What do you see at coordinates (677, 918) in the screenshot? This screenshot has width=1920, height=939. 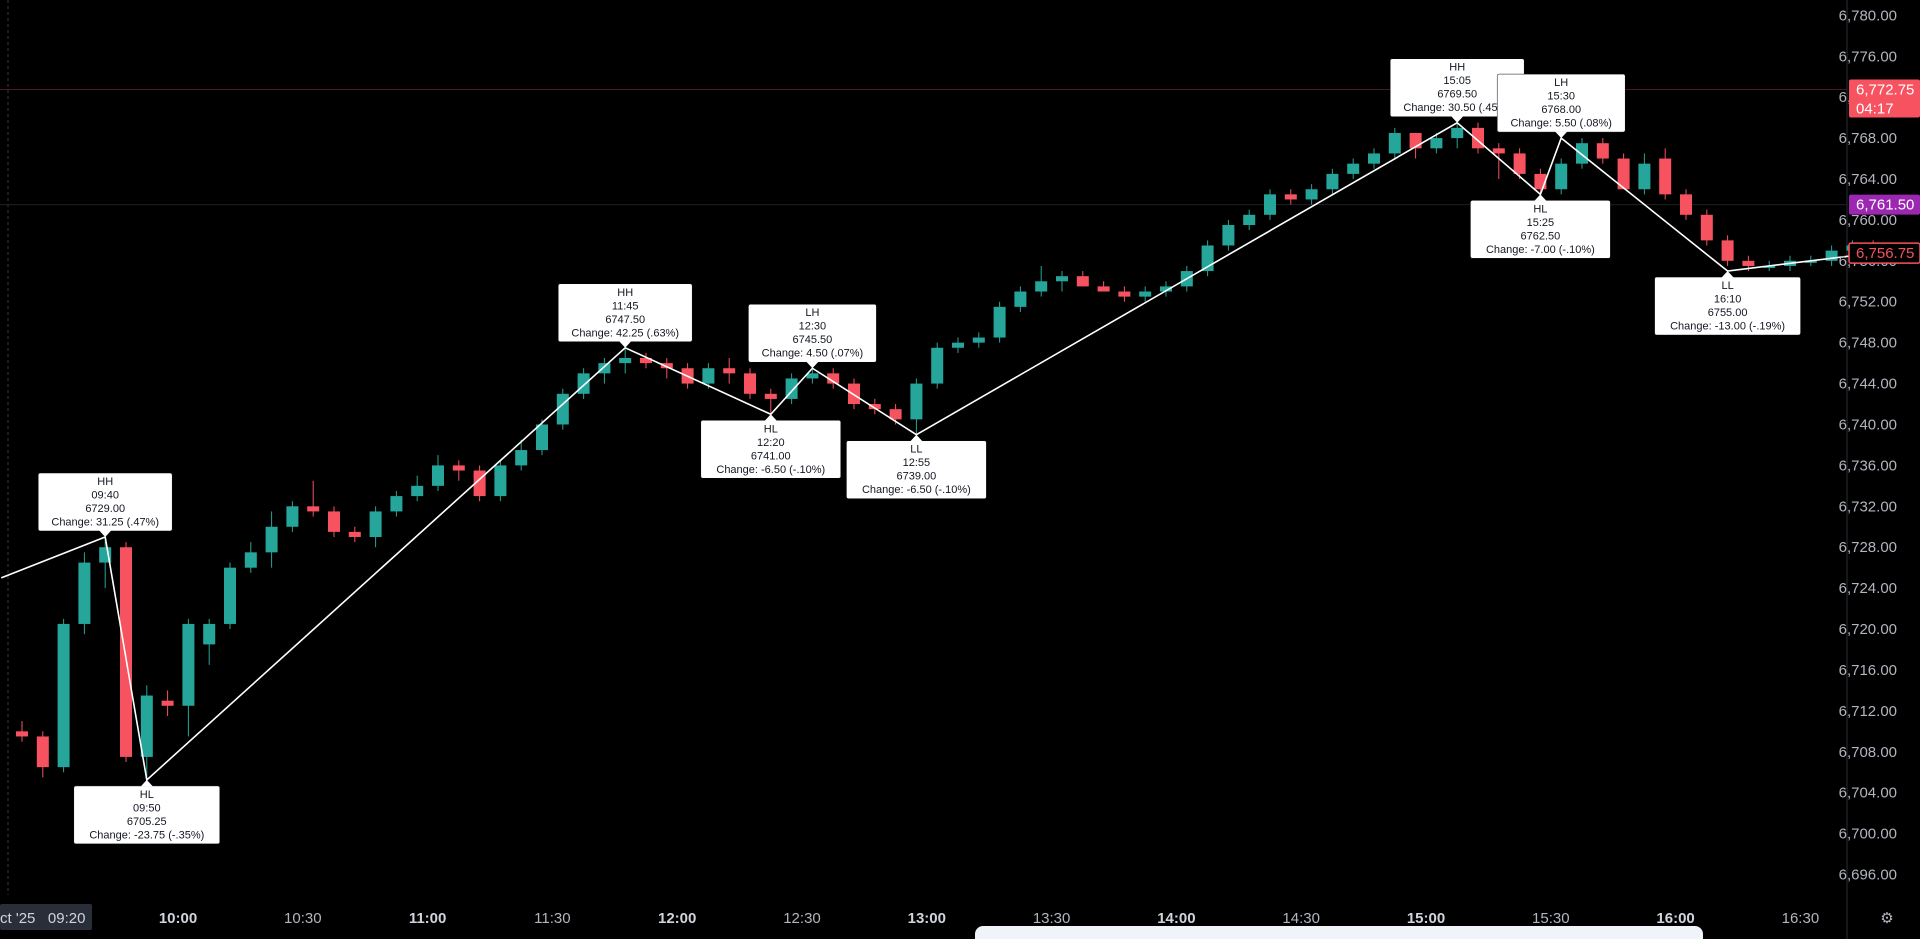 I see `time-tick-label: 12:00` at bounding box center [677, 918].